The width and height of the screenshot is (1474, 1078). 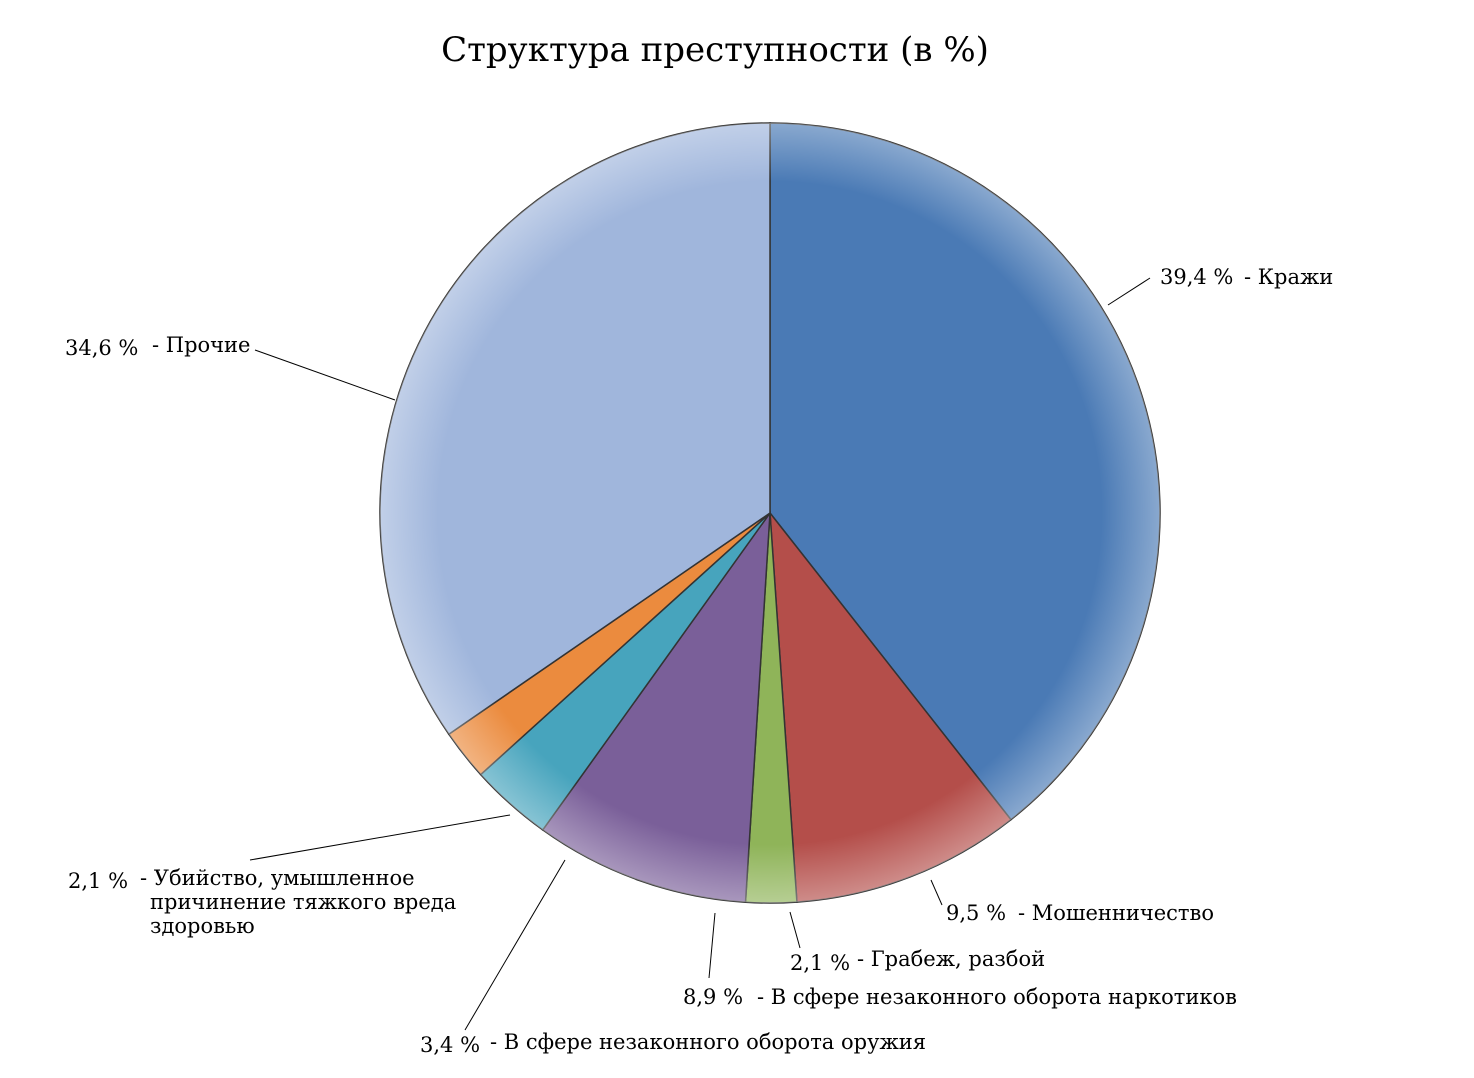 I want to click on slice-category-label-3: - Грабеж, разбой, so click(x=951, y=959).